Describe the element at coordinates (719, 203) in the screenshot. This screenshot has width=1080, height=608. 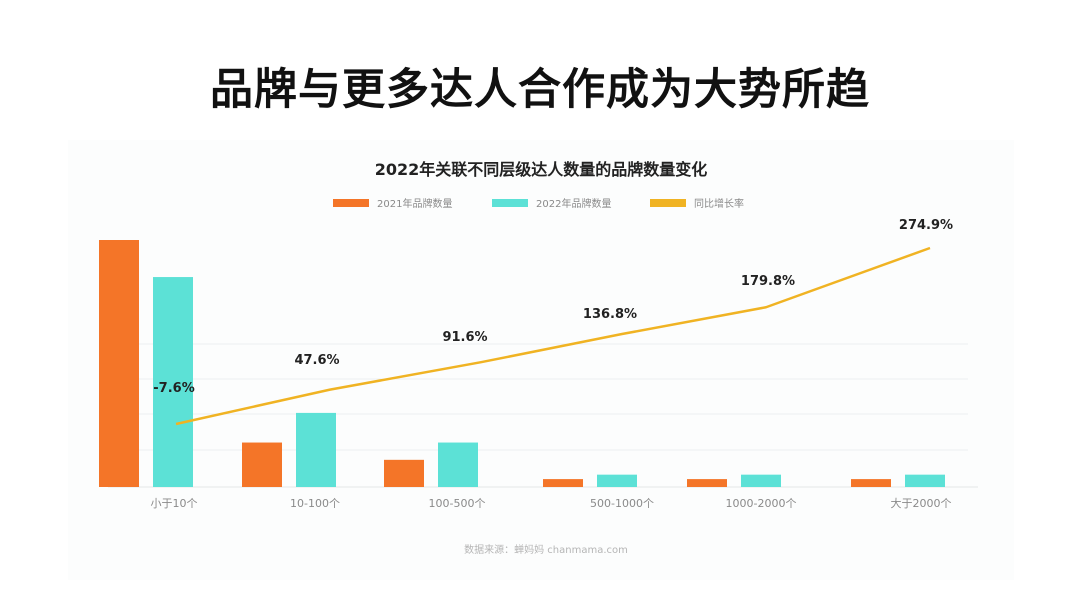
I see `legend-label-3: 同比增长率` at that location.